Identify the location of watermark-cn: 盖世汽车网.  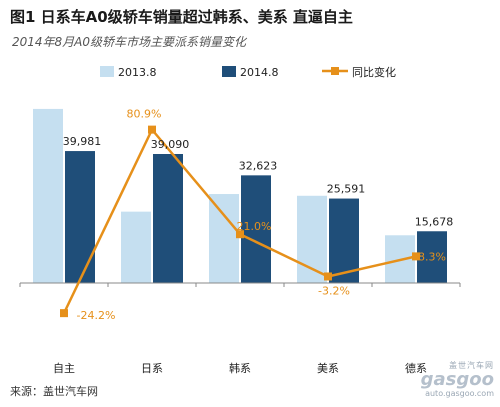
(471, 365).